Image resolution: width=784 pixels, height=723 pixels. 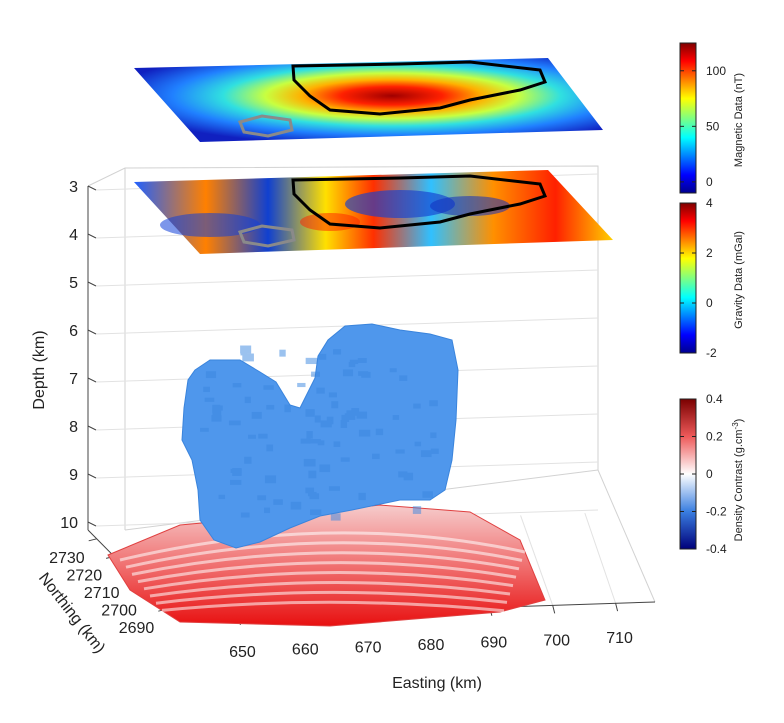 What do you see at coordinates (320, 436) in the screenshot?
I see `negative-density-body` at bounding box center [320, 436].